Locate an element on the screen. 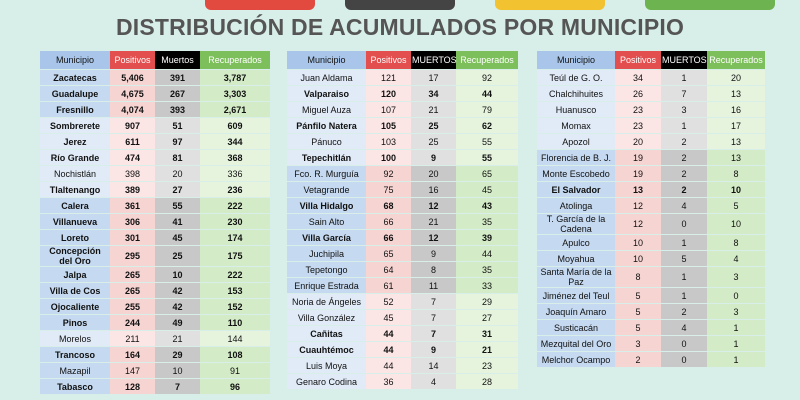  table-cell: 301 is located at coordinates (132, 237).